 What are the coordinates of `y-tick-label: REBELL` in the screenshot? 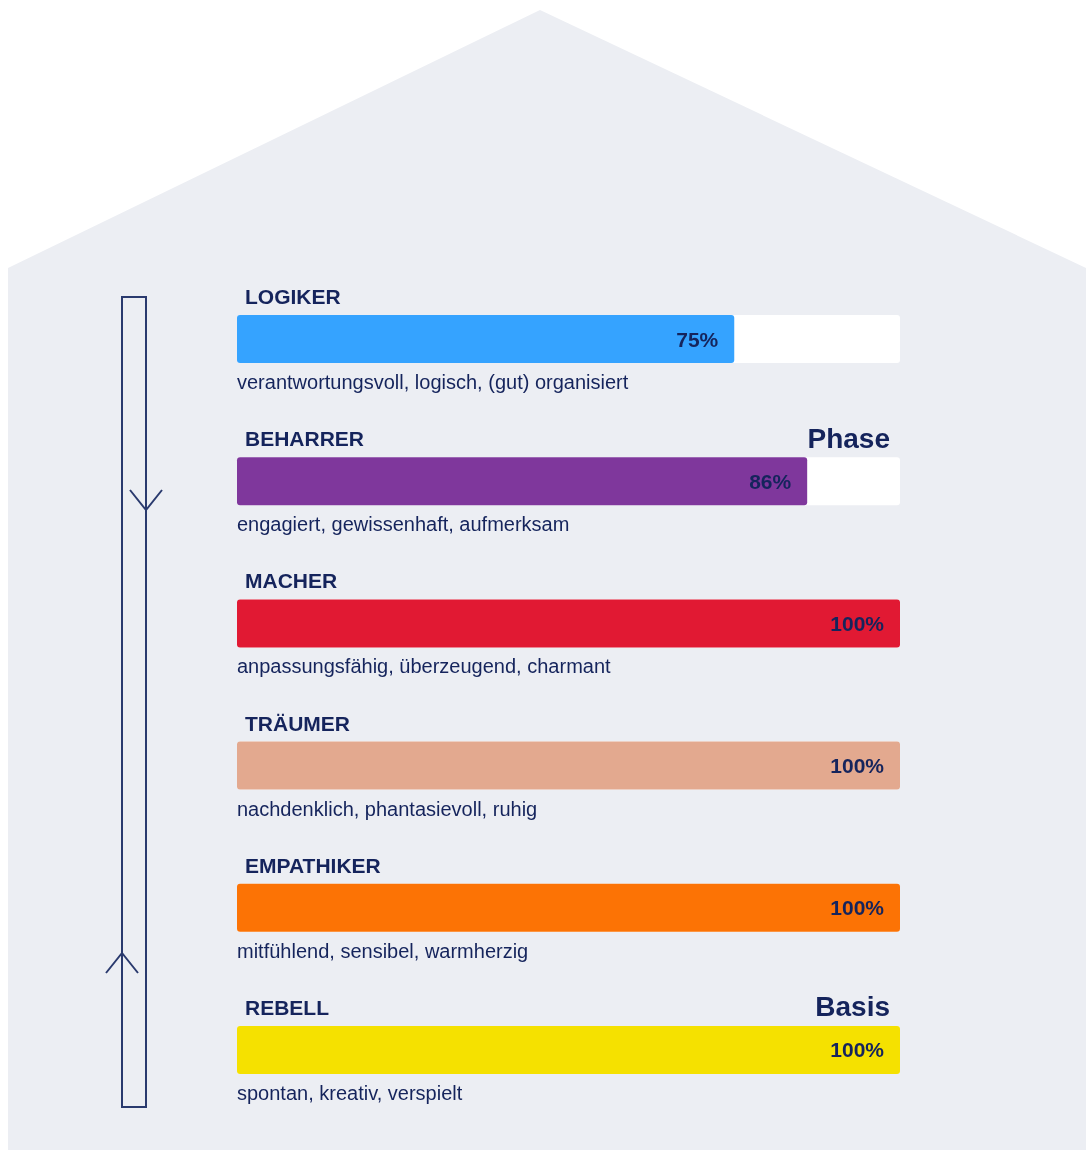 It's located at (287, 1007).